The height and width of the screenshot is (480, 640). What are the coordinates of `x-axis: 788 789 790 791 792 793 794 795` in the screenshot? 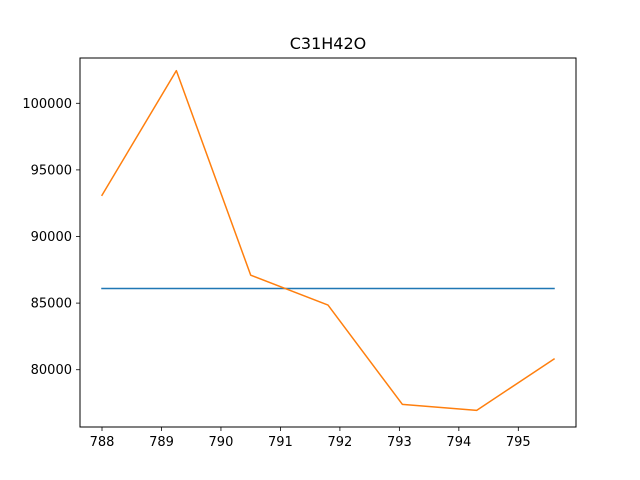 It's located at (310, 438).